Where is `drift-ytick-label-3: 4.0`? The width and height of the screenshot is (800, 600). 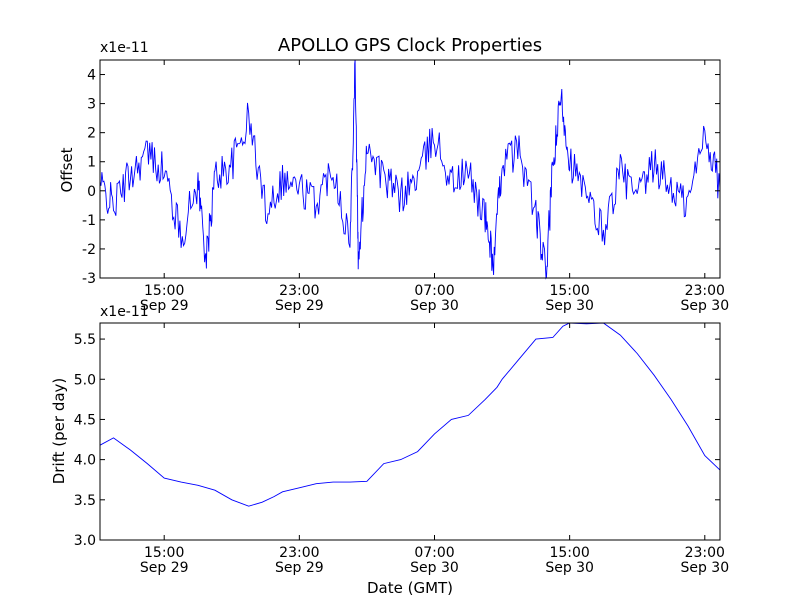 drift-ytick-label-3: 4.0 is located at coordinates (85, 461).